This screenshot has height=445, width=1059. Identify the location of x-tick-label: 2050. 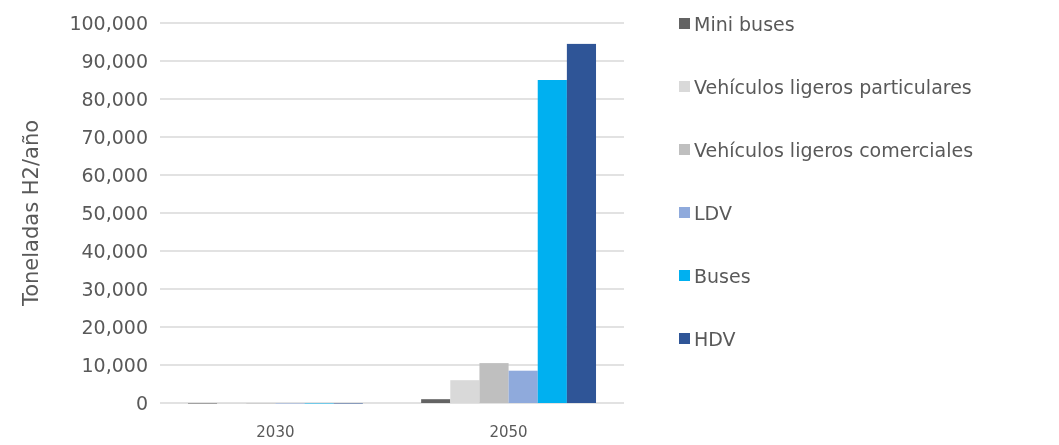
(508, 432).